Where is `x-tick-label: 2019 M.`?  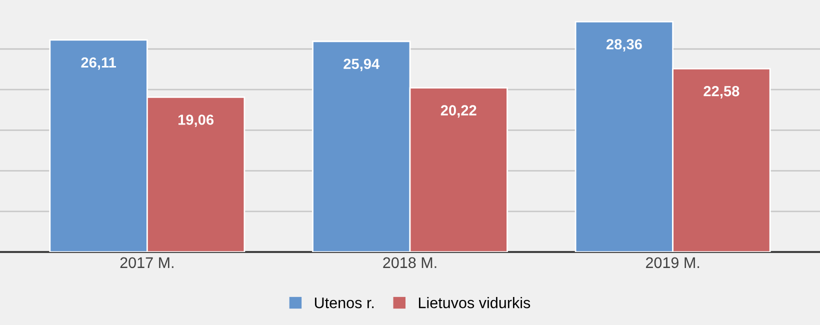
x-tick-label: 2019 M. is located at coordinates (673, 262).